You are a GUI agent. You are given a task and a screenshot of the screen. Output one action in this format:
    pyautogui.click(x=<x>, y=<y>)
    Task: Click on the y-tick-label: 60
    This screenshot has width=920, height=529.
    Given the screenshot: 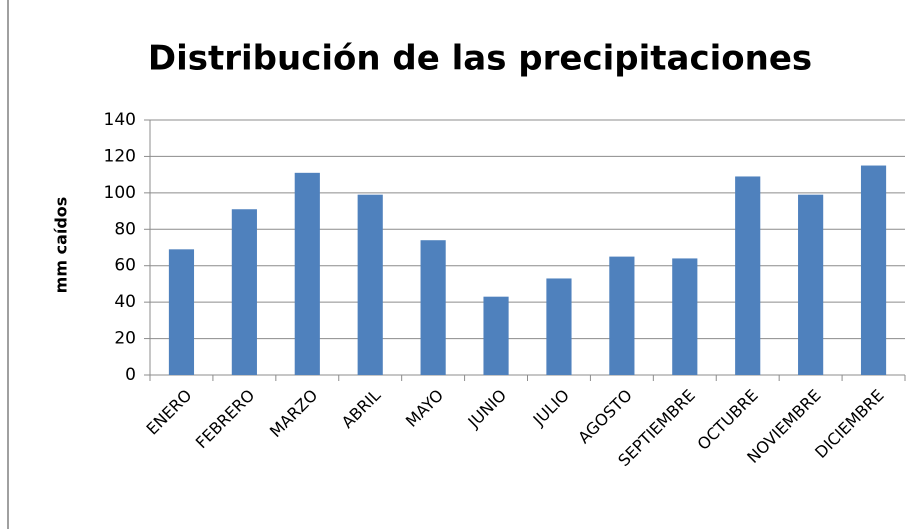 What is the action you would take?
    pyautogui.click(x=125, y=266)
    